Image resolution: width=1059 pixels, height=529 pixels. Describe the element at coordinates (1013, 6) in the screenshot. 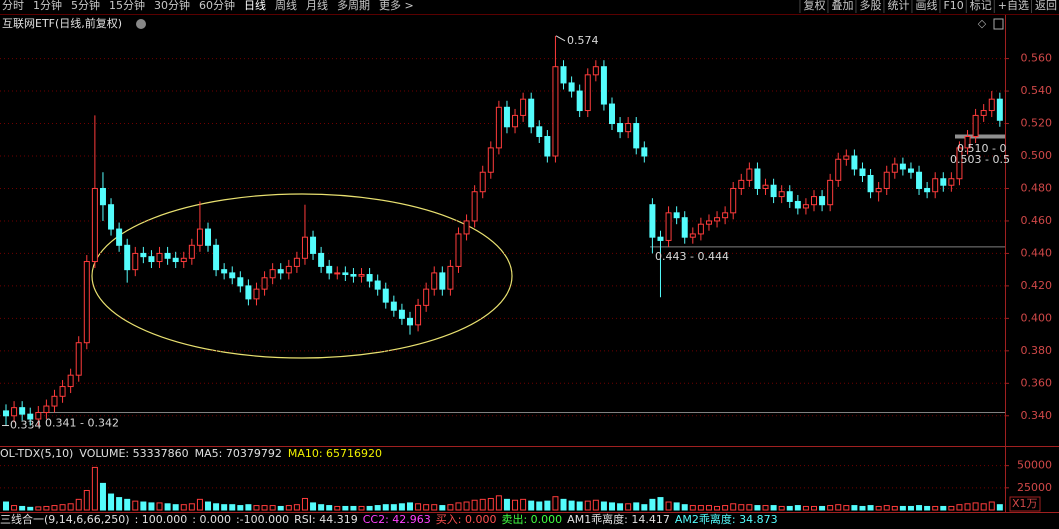

I see `toolbar-button: +自选` at that location.